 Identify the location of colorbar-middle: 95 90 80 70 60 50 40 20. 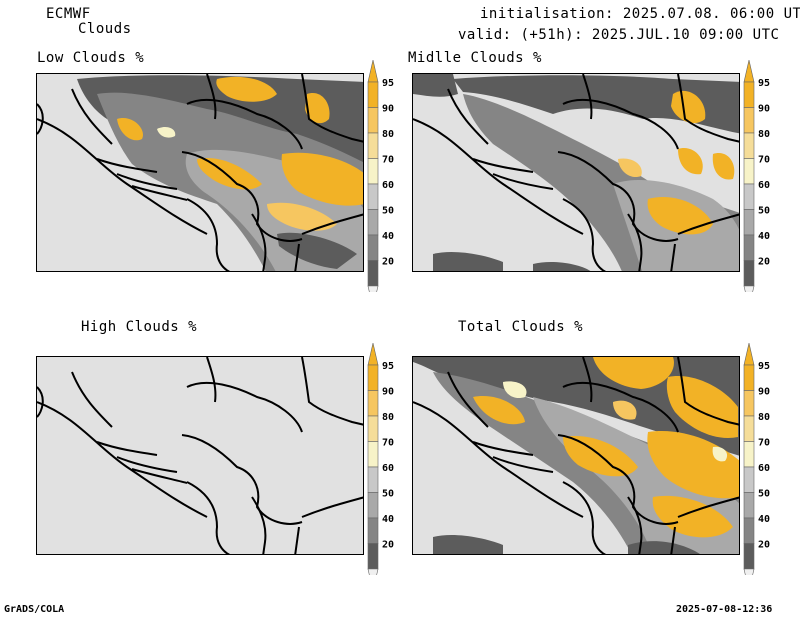
(759, 184).